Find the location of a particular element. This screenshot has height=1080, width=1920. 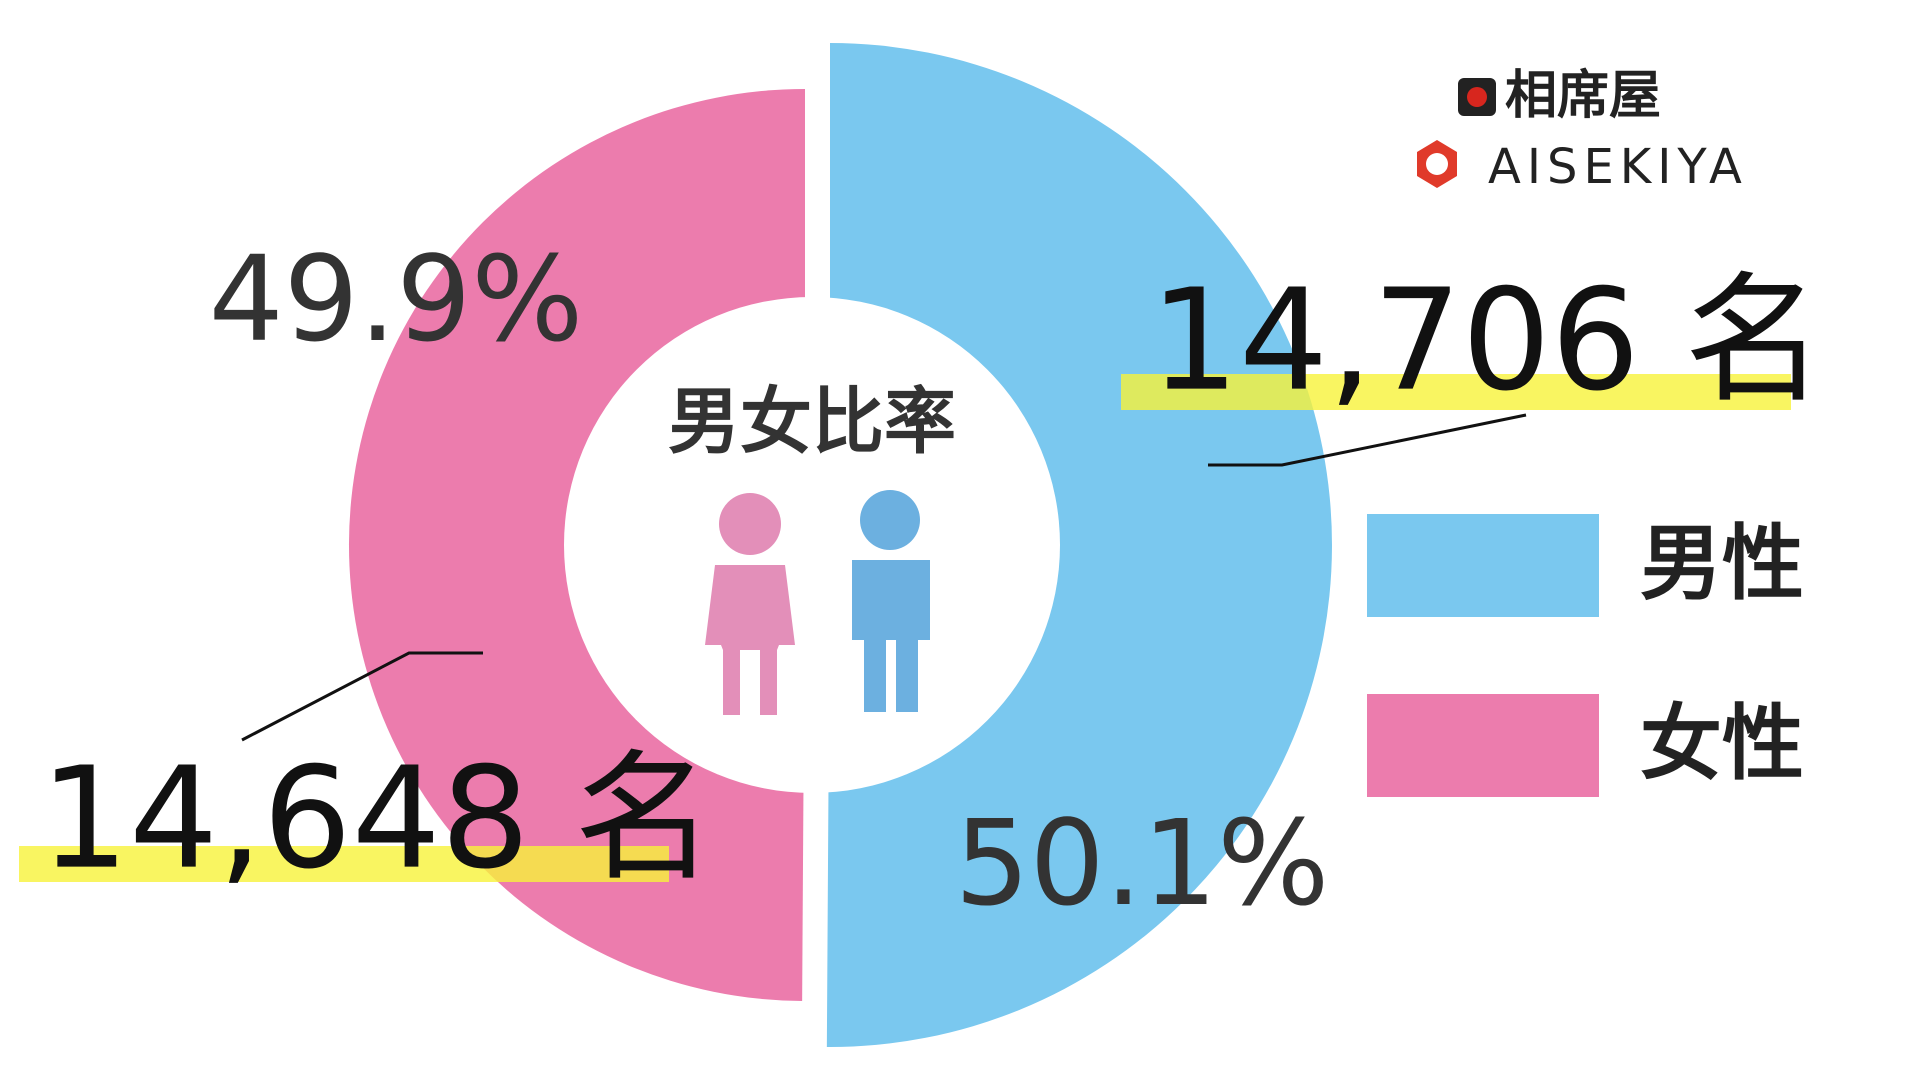

logo-ja: 相席屋 is located at coordinates (1583, 96).